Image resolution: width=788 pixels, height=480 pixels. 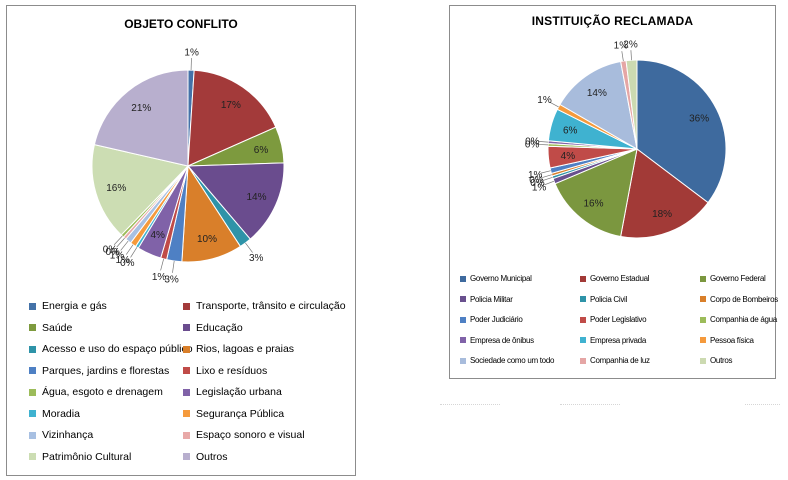 I want to click on legend-item-governo-estadual: Governo Estadual, so click(x=615, y=278).